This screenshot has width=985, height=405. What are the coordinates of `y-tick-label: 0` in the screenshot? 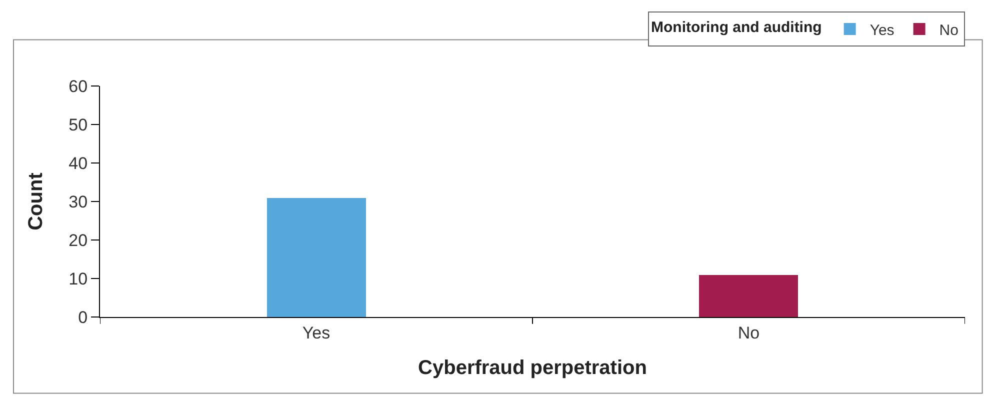 It's located at (83, 317).